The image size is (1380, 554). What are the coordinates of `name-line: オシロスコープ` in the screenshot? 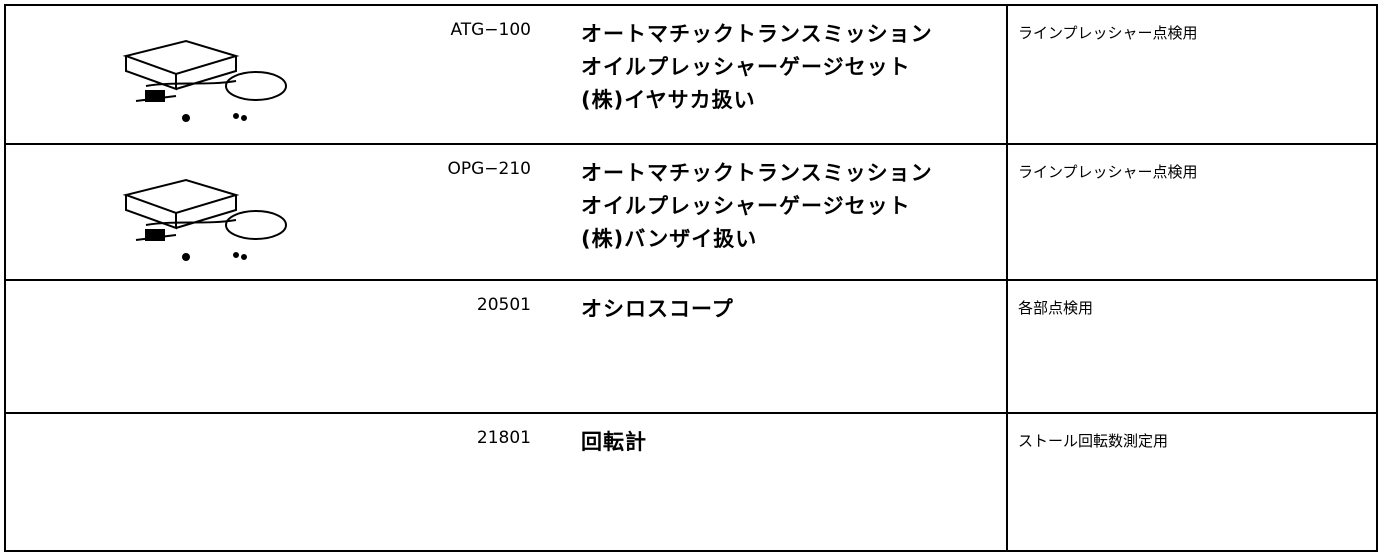 It's located at (657, 309).